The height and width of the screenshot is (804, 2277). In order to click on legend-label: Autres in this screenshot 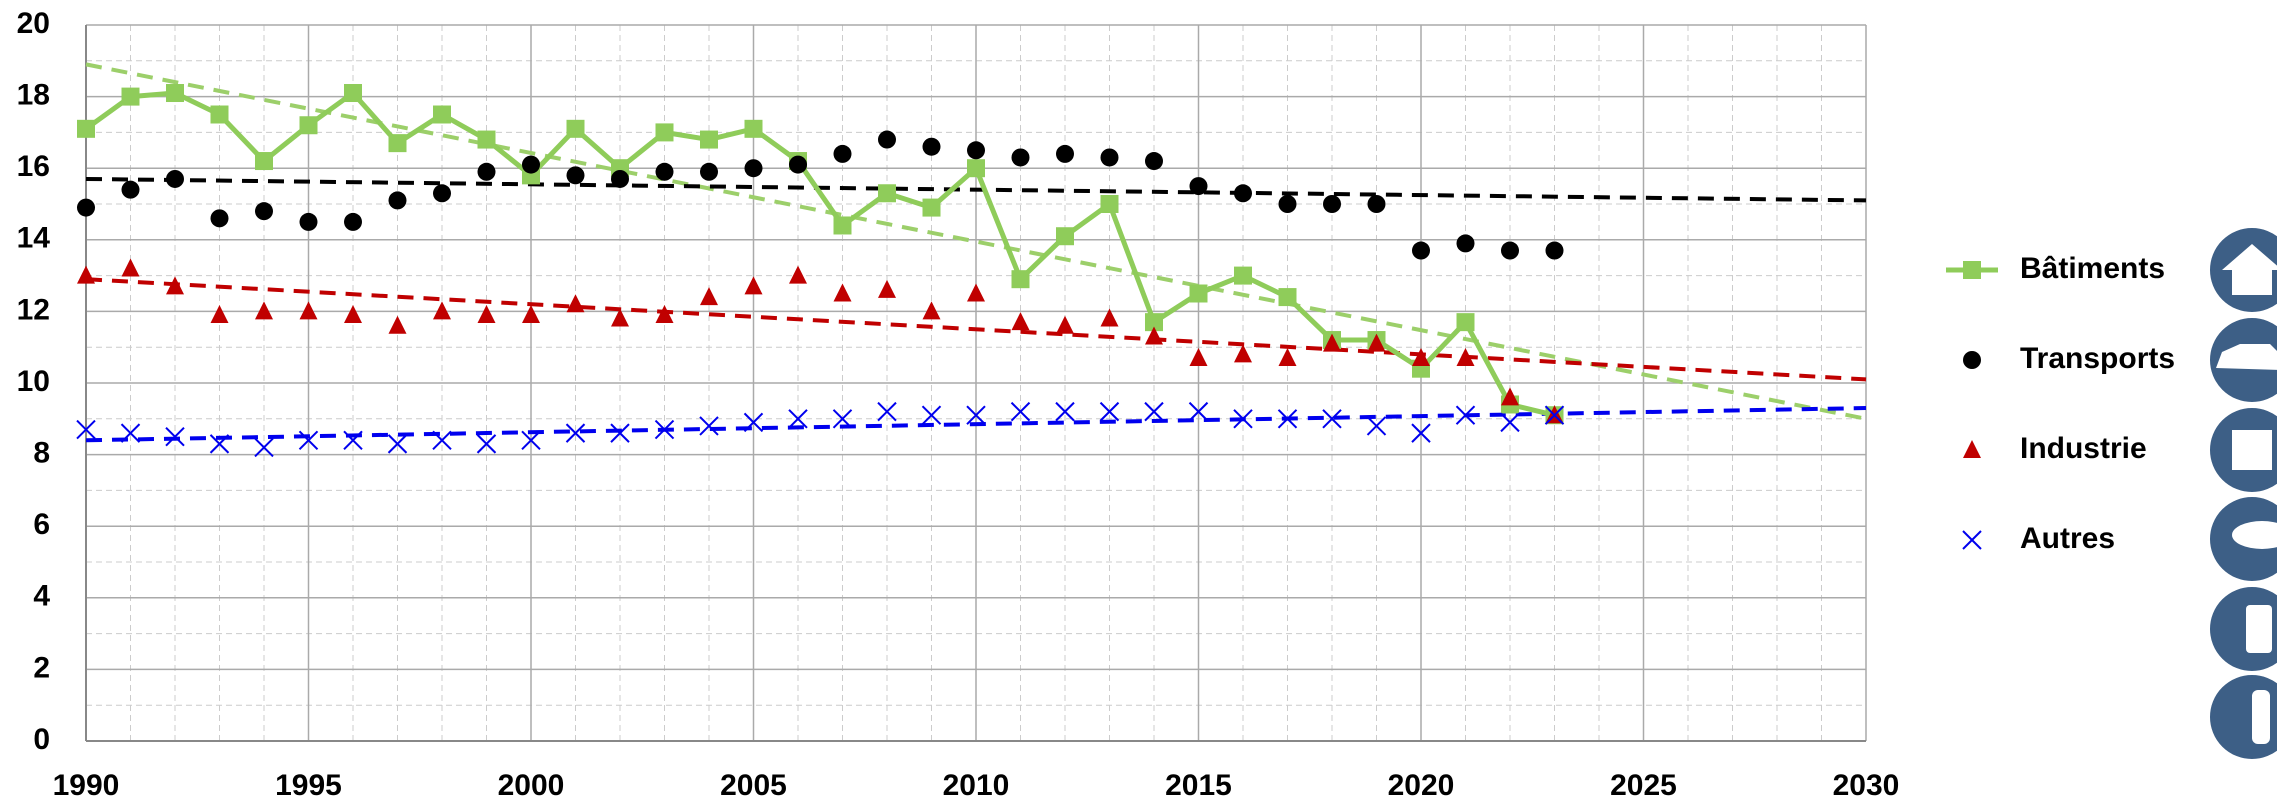, I will do `click(2067, 538)`.